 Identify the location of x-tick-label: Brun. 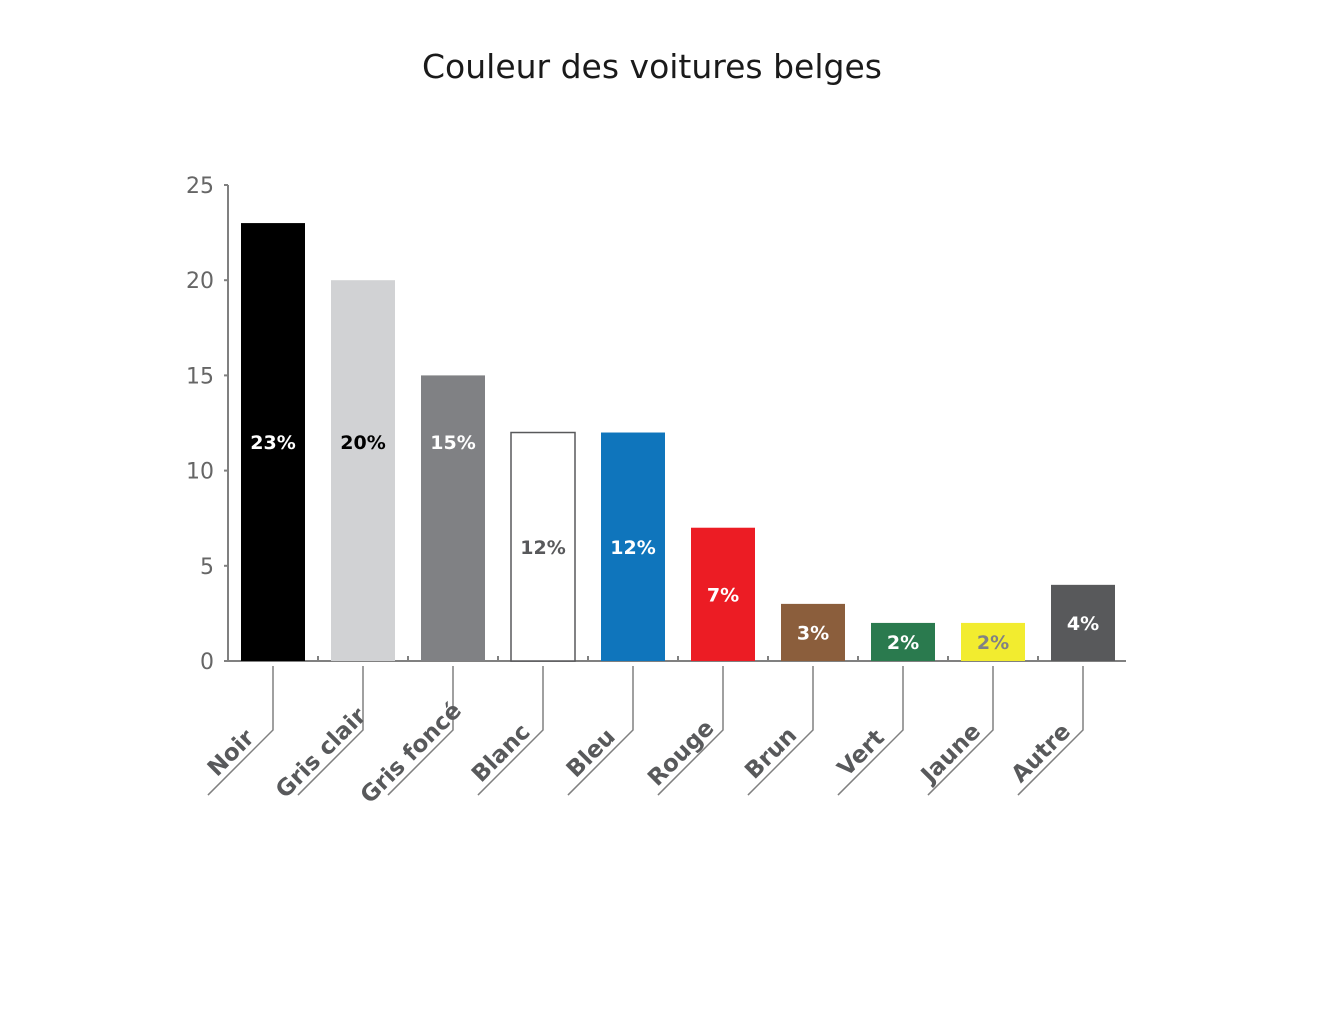
(771, 753).